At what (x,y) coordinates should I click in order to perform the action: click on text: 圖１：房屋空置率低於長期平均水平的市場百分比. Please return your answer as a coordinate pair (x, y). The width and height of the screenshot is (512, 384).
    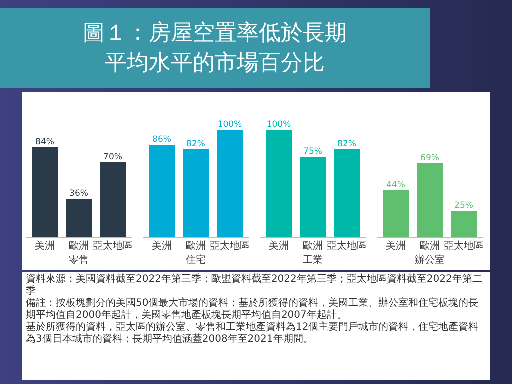
    Looking at the image, I should click on (215, 48).